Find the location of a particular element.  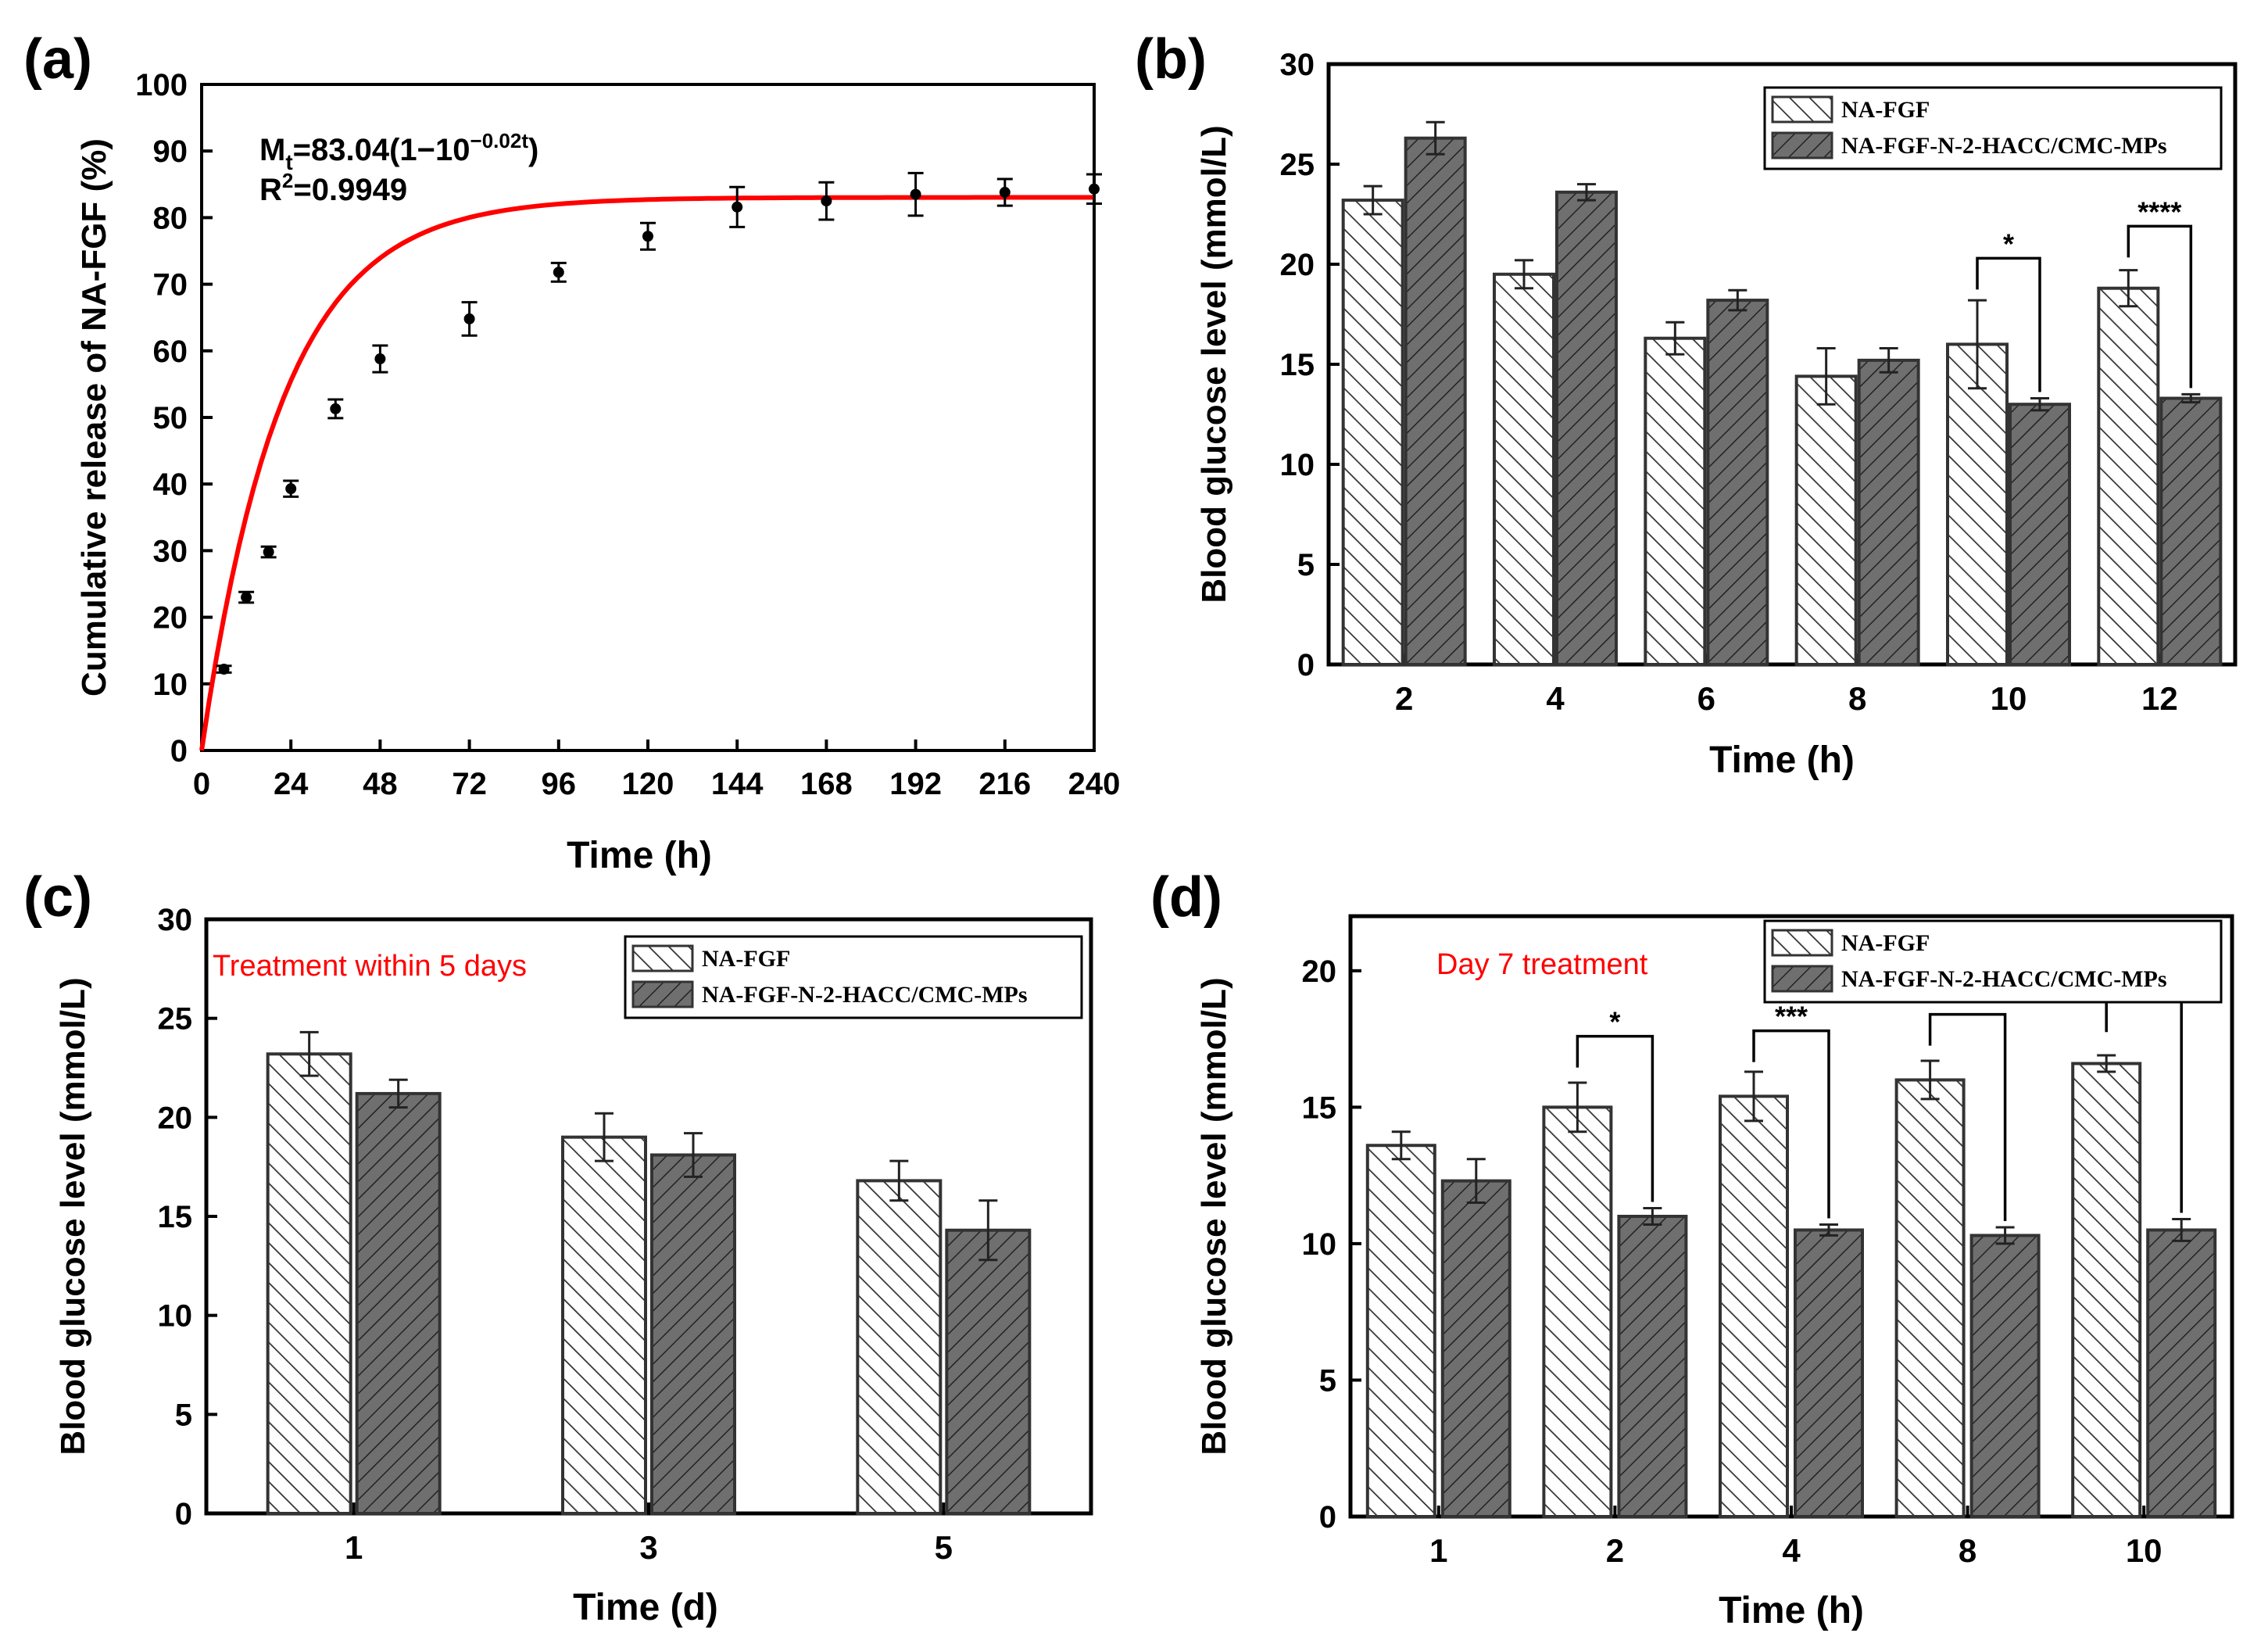

y-tick-label: 50 is located at coordinates (171, 418).